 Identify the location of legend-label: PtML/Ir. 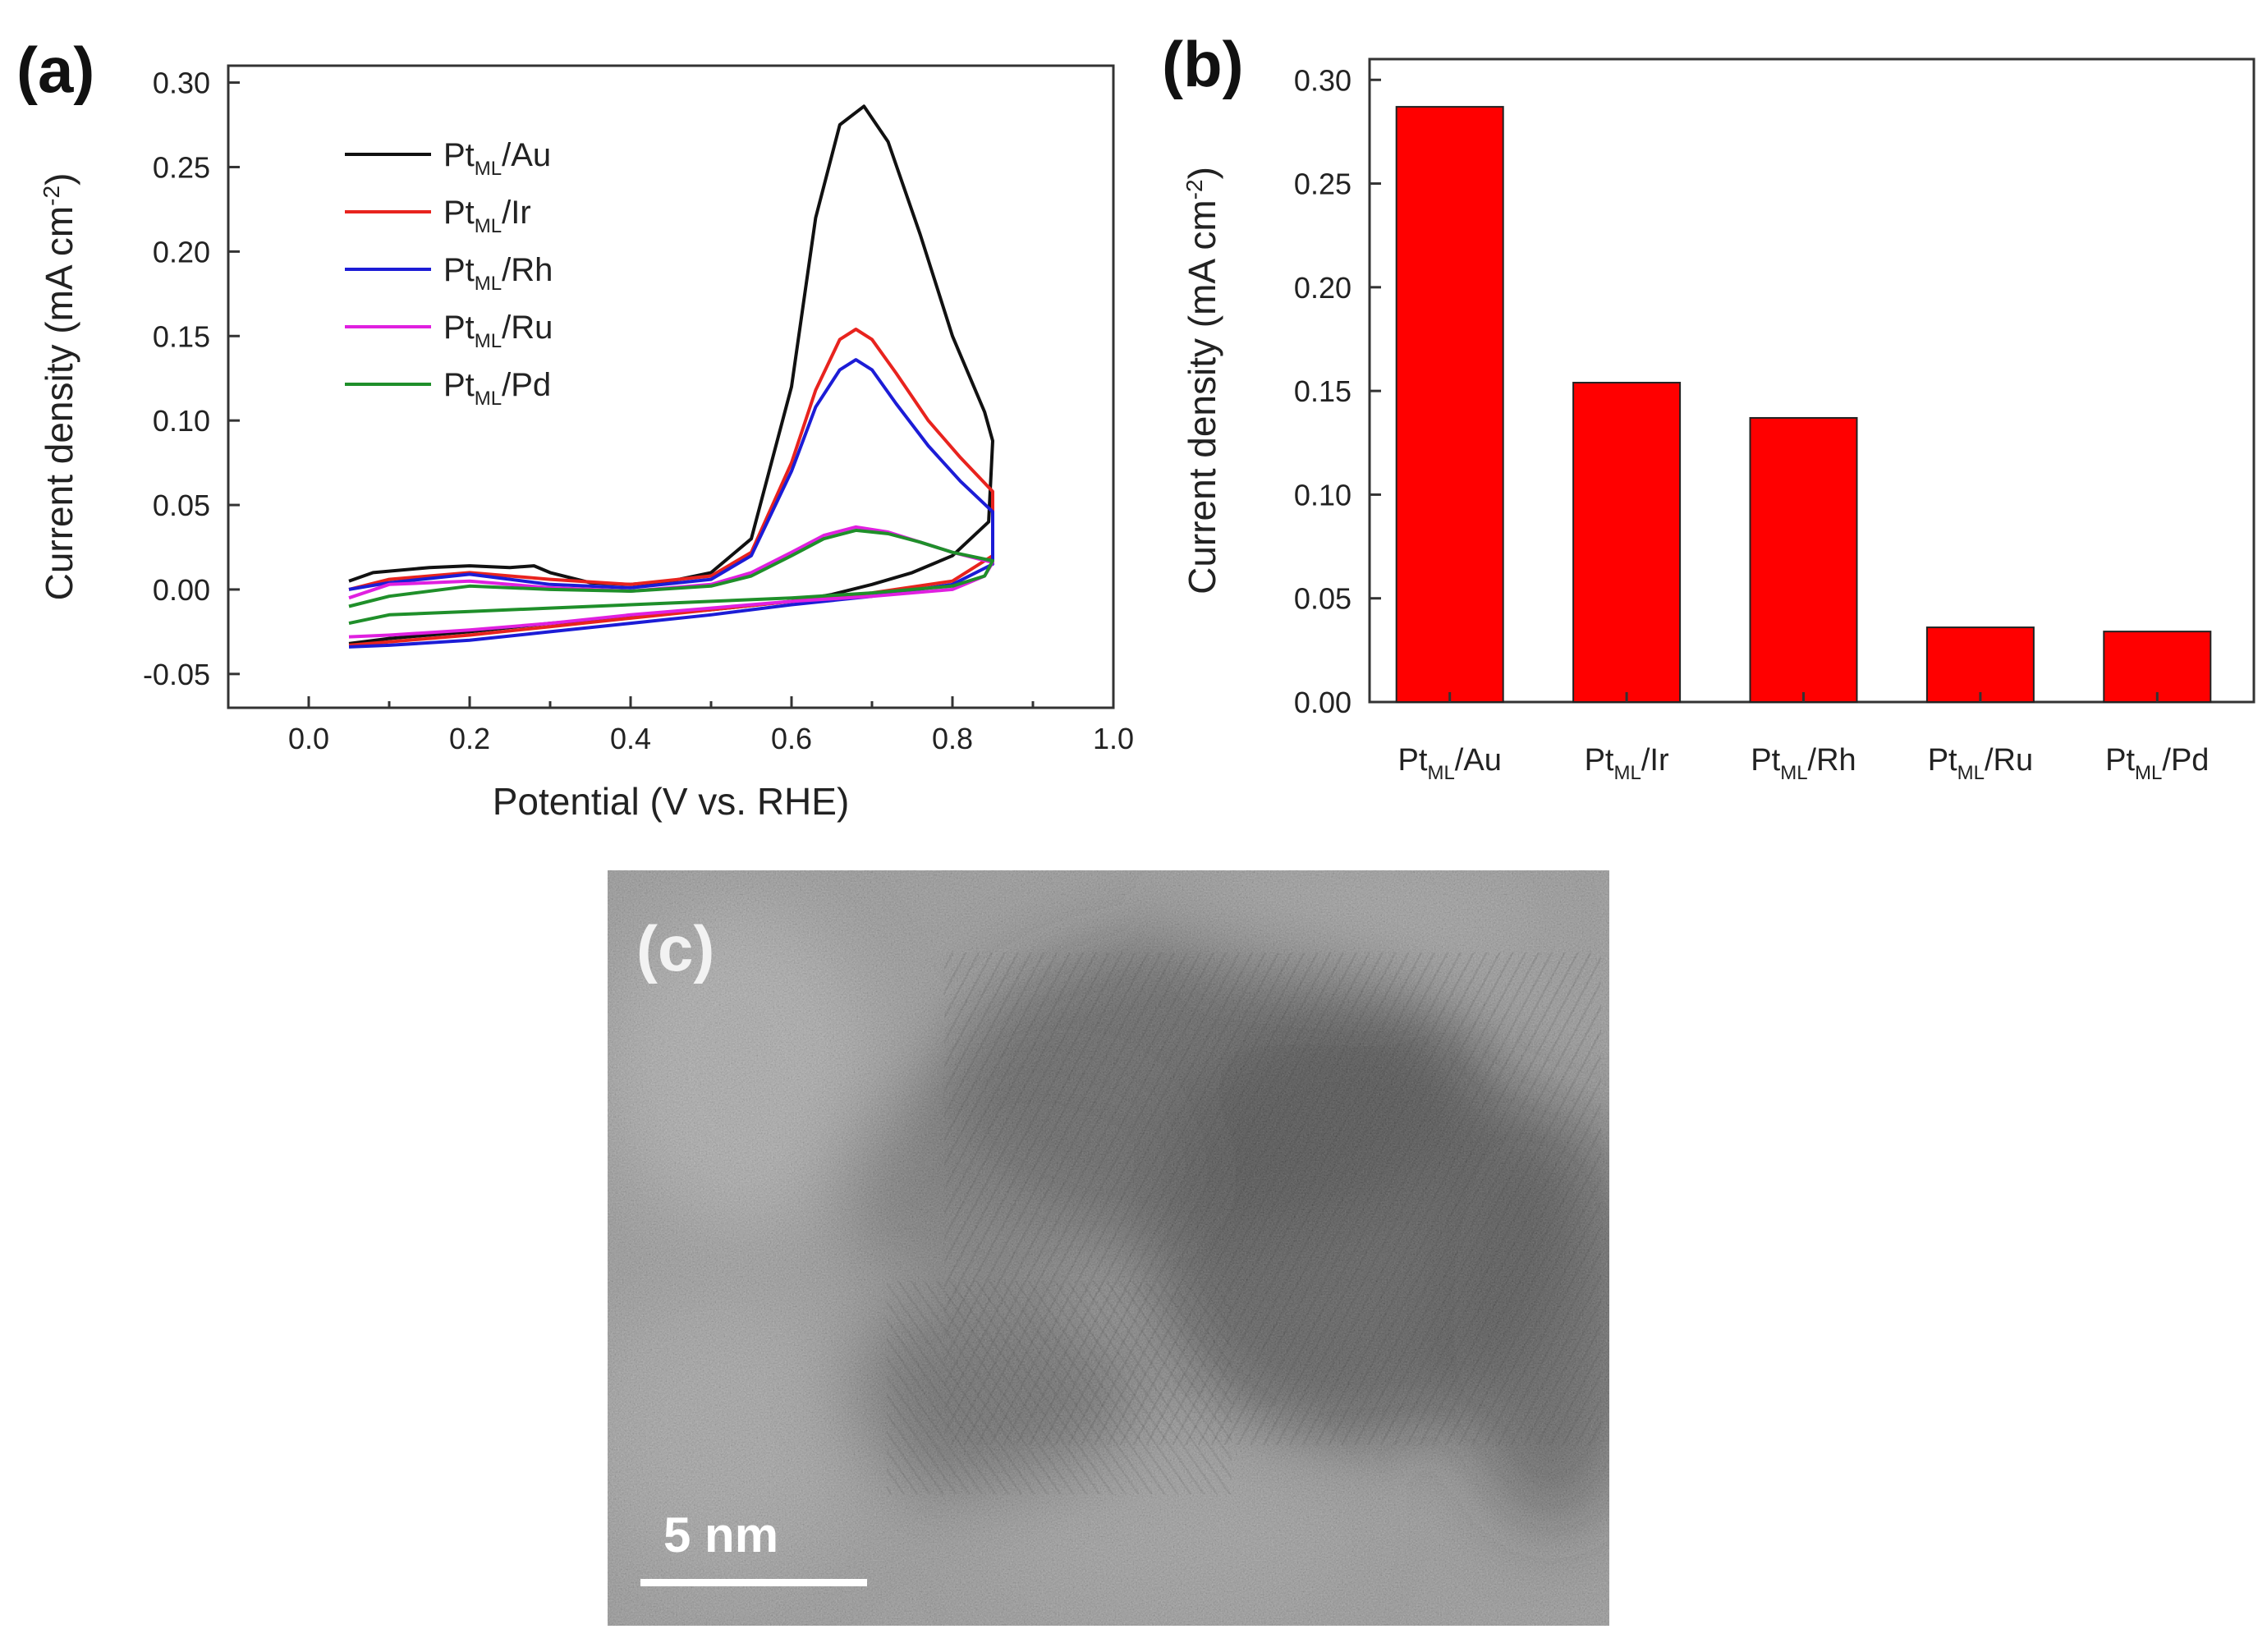
(487, 216).